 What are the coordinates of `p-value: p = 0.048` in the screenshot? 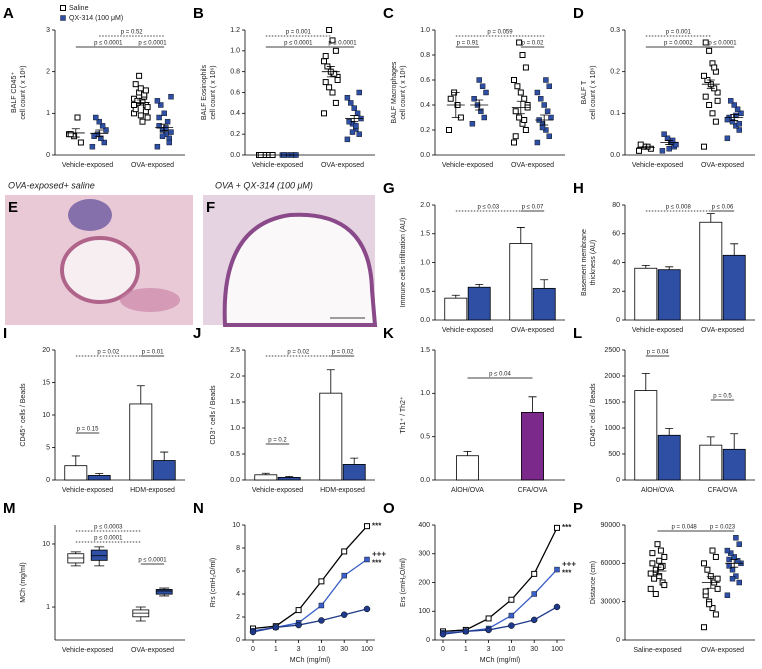 It's located at (685, 528).